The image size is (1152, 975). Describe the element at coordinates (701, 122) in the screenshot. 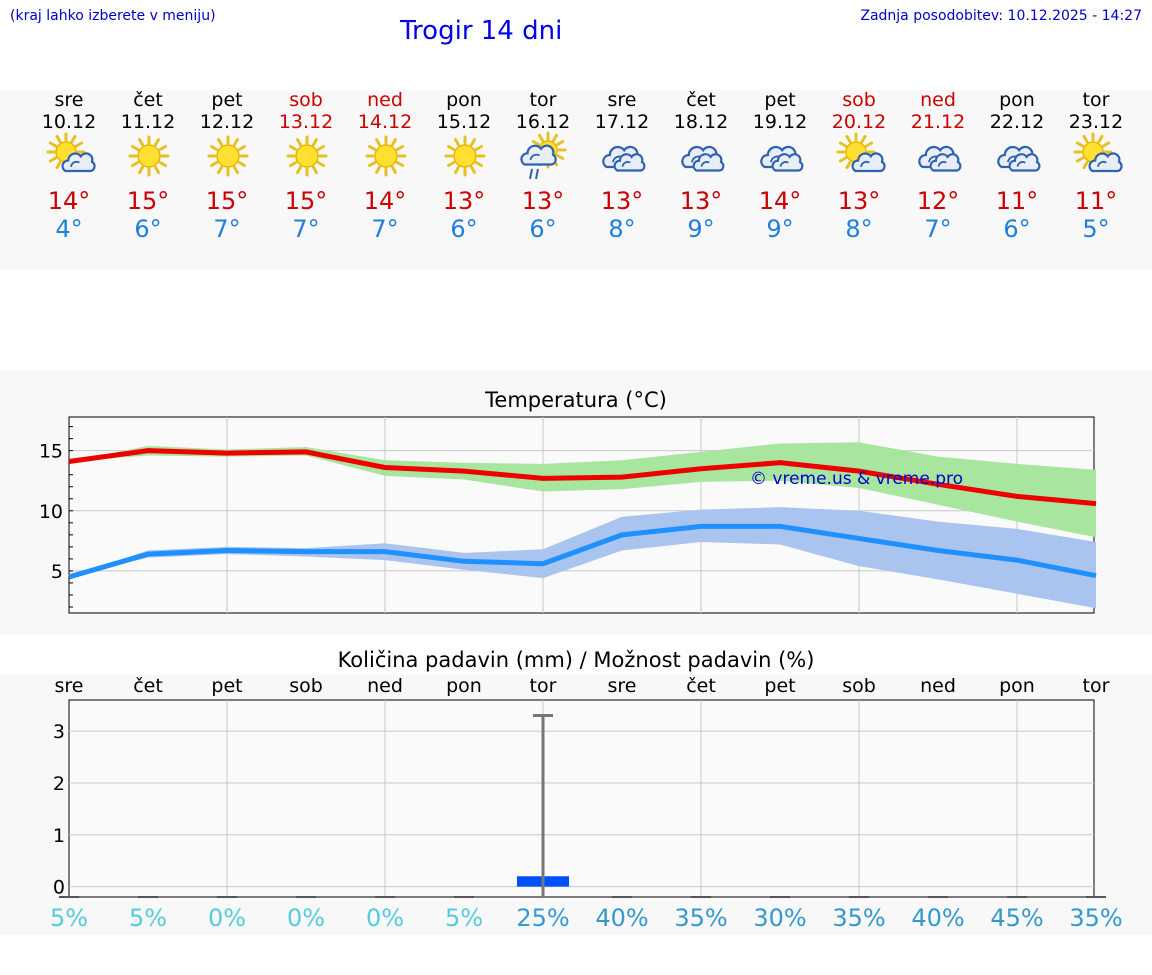

I see `day-date: 18.12` at that location.